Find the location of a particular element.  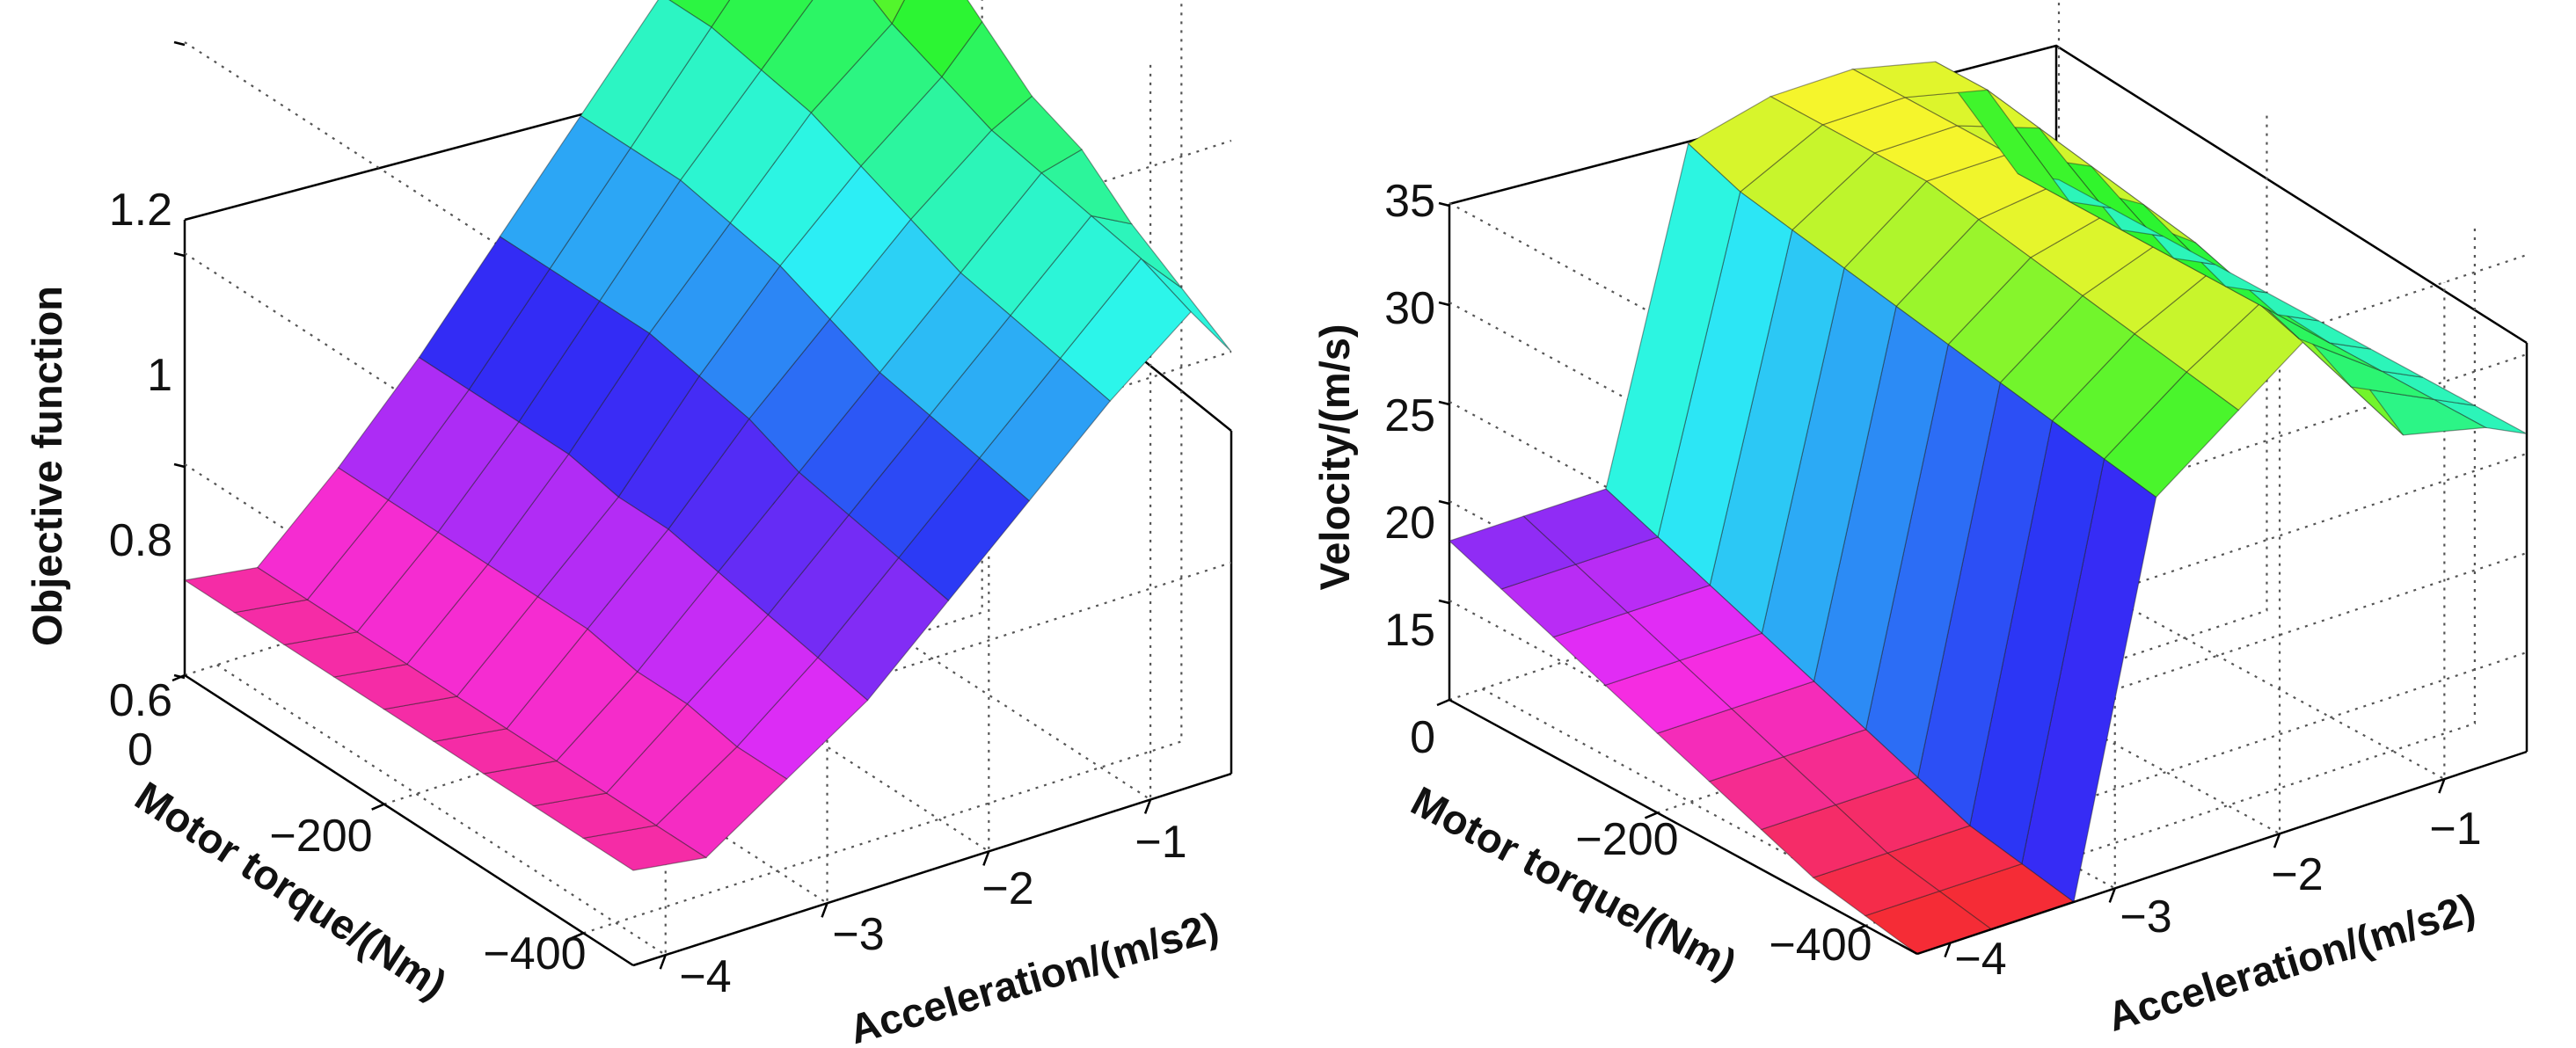

z-tick-label: 0 is located at coordinates (1422, 737).